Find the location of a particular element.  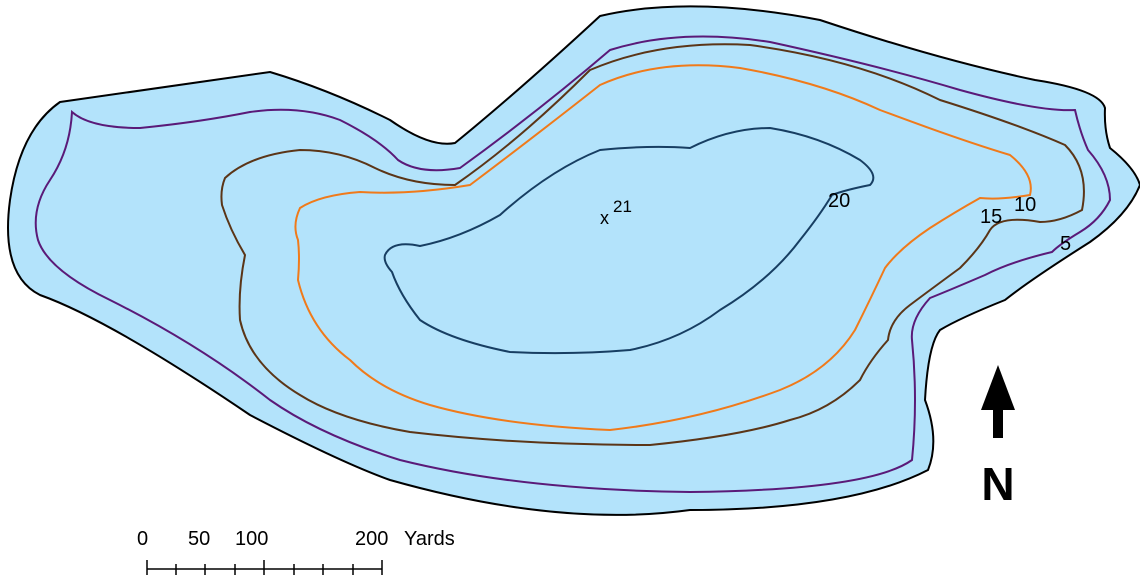

contour-label-20: 20 is located at coordinates (839, 201).